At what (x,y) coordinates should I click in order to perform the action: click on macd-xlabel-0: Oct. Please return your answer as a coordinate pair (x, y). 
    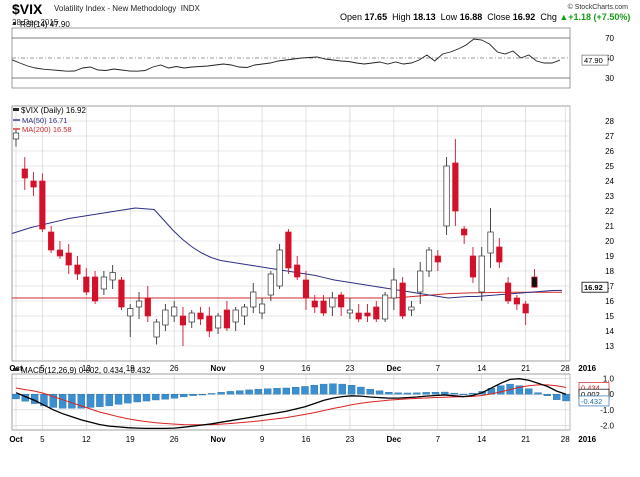
    Looking at the image, I should click on (16, 439).